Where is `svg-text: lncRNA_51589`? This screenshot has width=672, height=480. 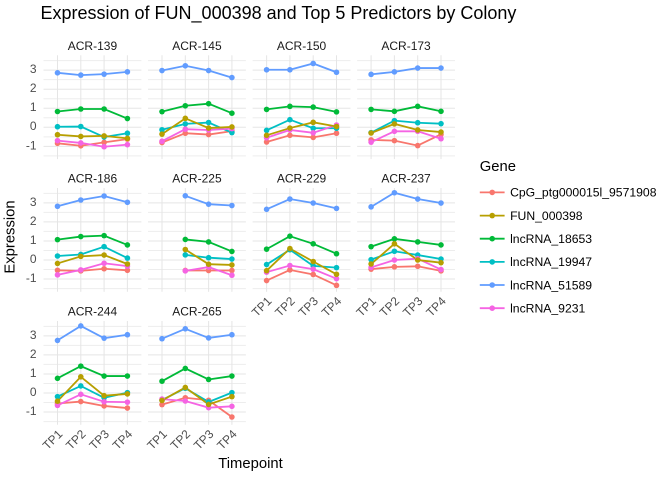
svg-text: lncRNA_51589 is located at coordinates (551, 285).